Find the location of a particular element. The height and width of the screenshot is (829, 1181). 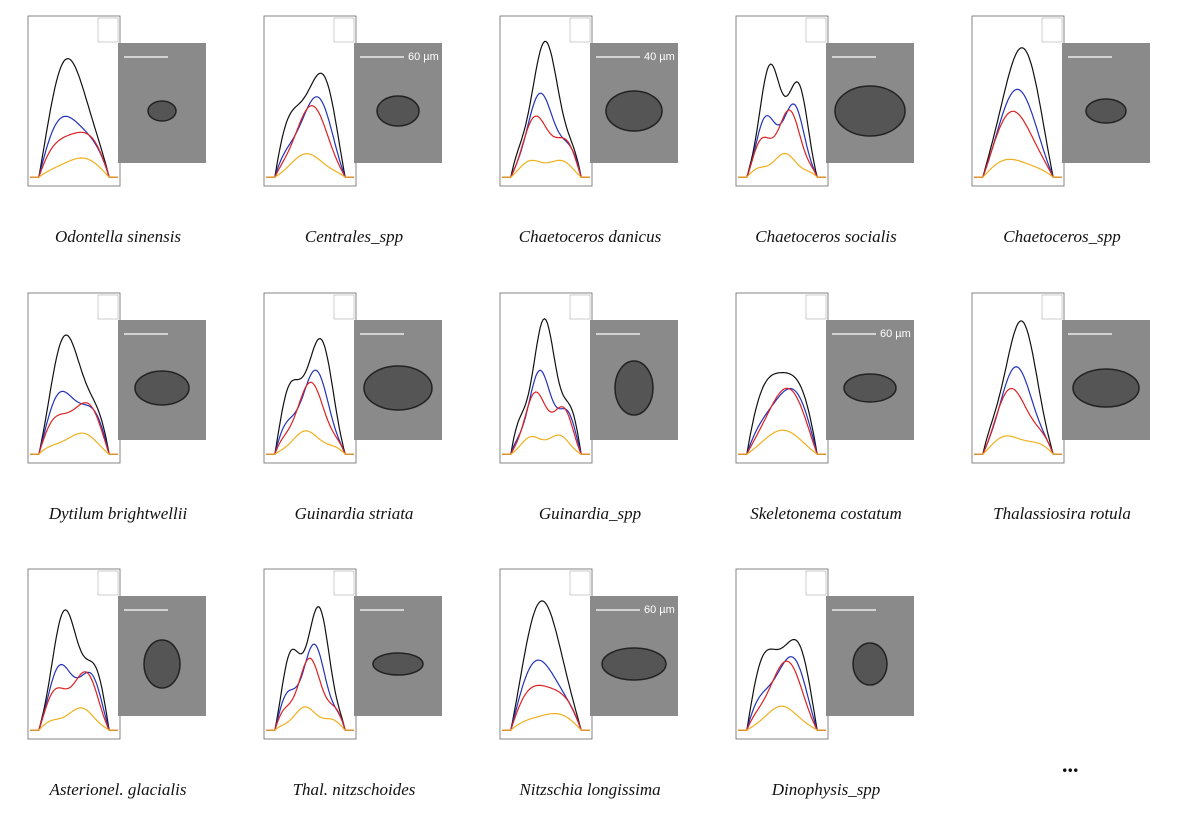

panel: 60 µm Nitzschia longissima is located at coordinates (588, 683).